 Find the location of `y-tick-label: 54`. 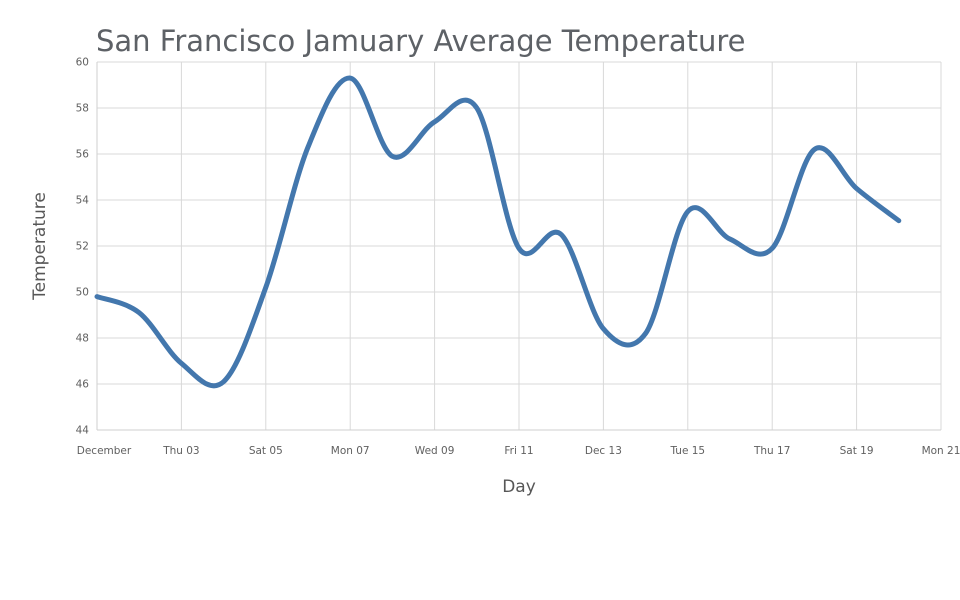

y-tick-label: 54 is located at coordinates (83, 201).